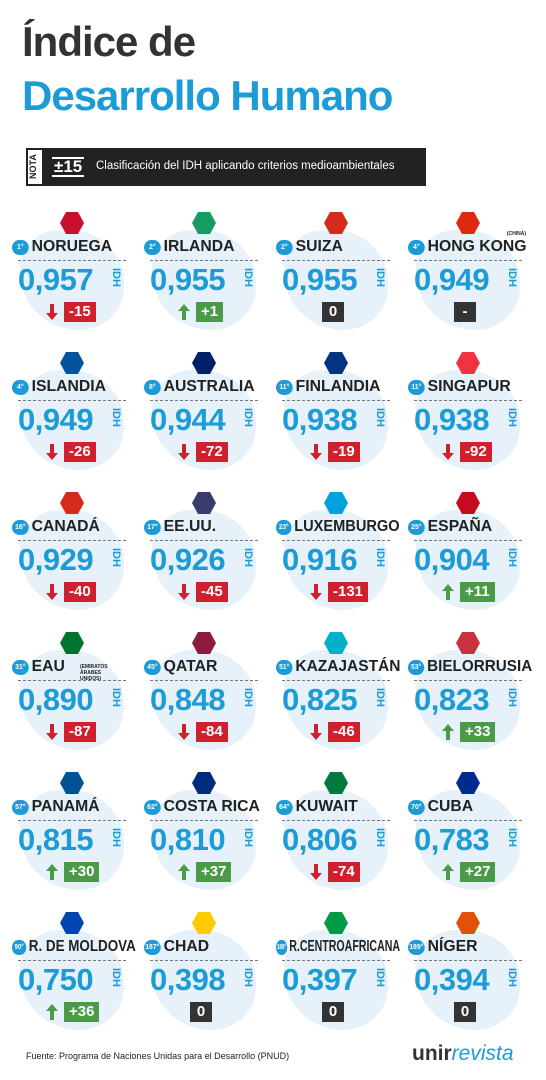 This screenshot has width=546, height=1080. Describe the element at coordinates (416, 667) in the screenshot. I see `rank: 53°` at that location.